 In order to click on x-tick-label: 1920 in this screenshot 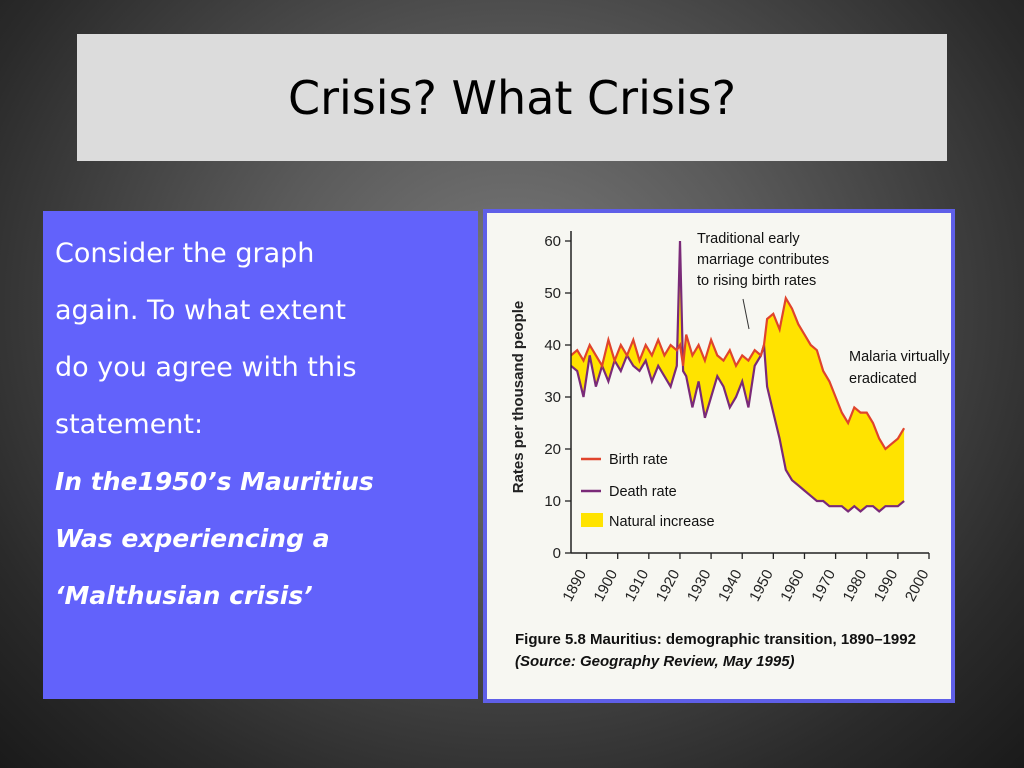, I will do `click(668, 585)`.